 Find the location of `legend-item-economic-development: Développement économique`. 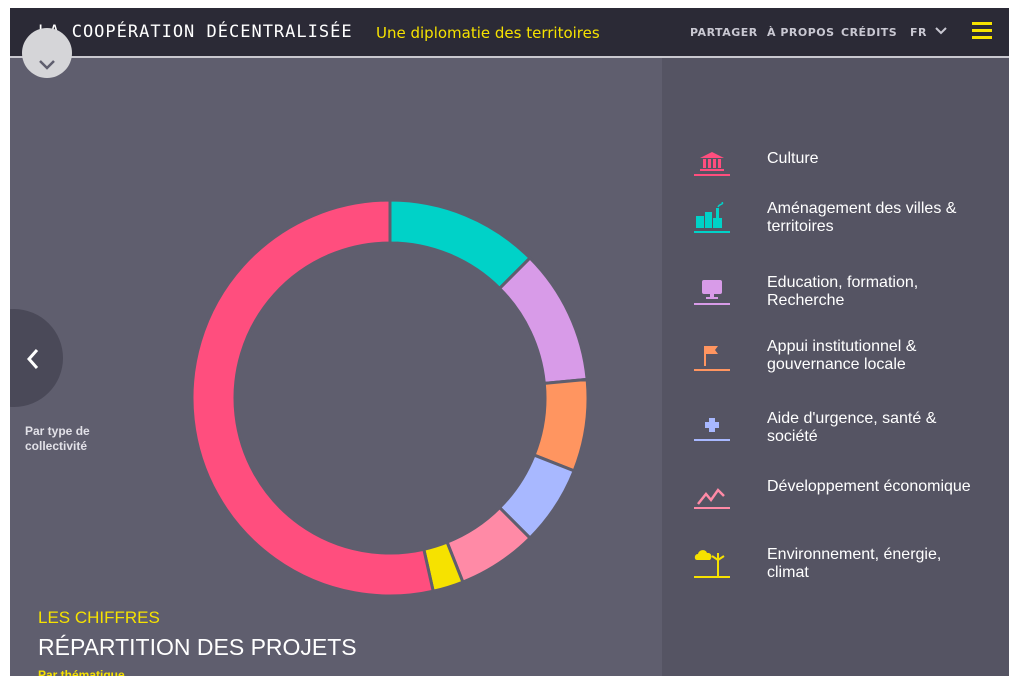

legend-item-economic-development: Développement économique is located at coordinates (842, 499).